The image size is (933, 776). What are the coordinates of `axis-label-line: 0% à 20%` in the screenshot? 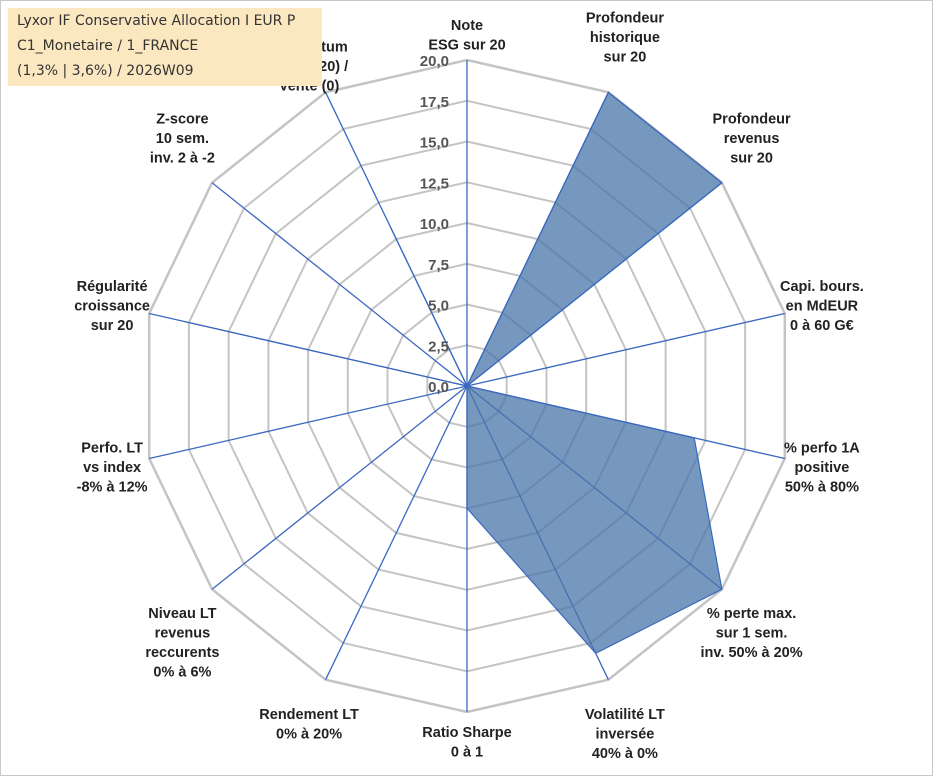 It's located at (309, 735).